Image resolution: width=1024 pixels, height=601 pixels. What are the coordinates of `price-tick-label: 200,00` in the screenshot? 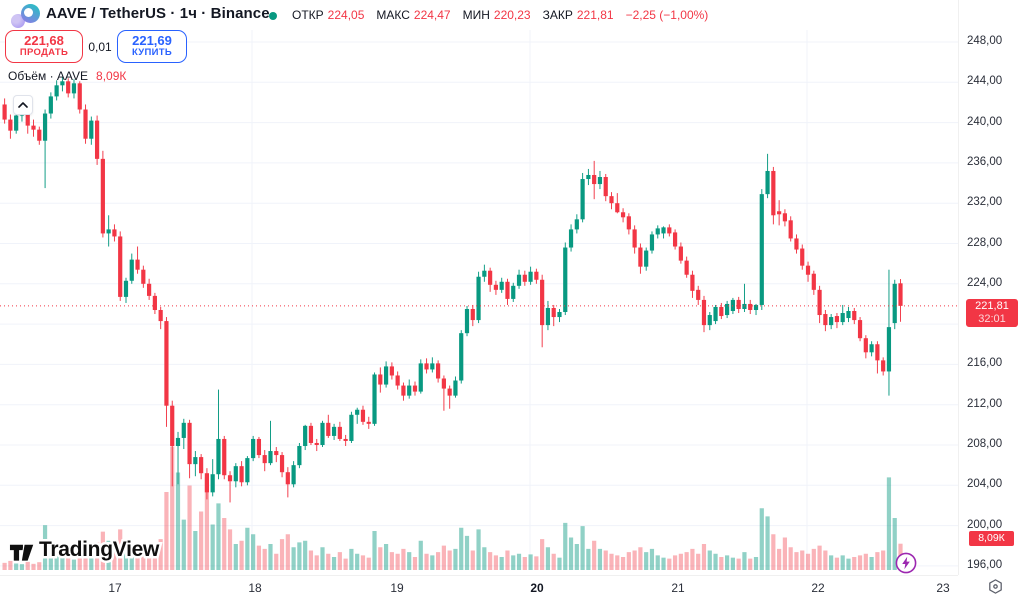 It's located at (985, 524).